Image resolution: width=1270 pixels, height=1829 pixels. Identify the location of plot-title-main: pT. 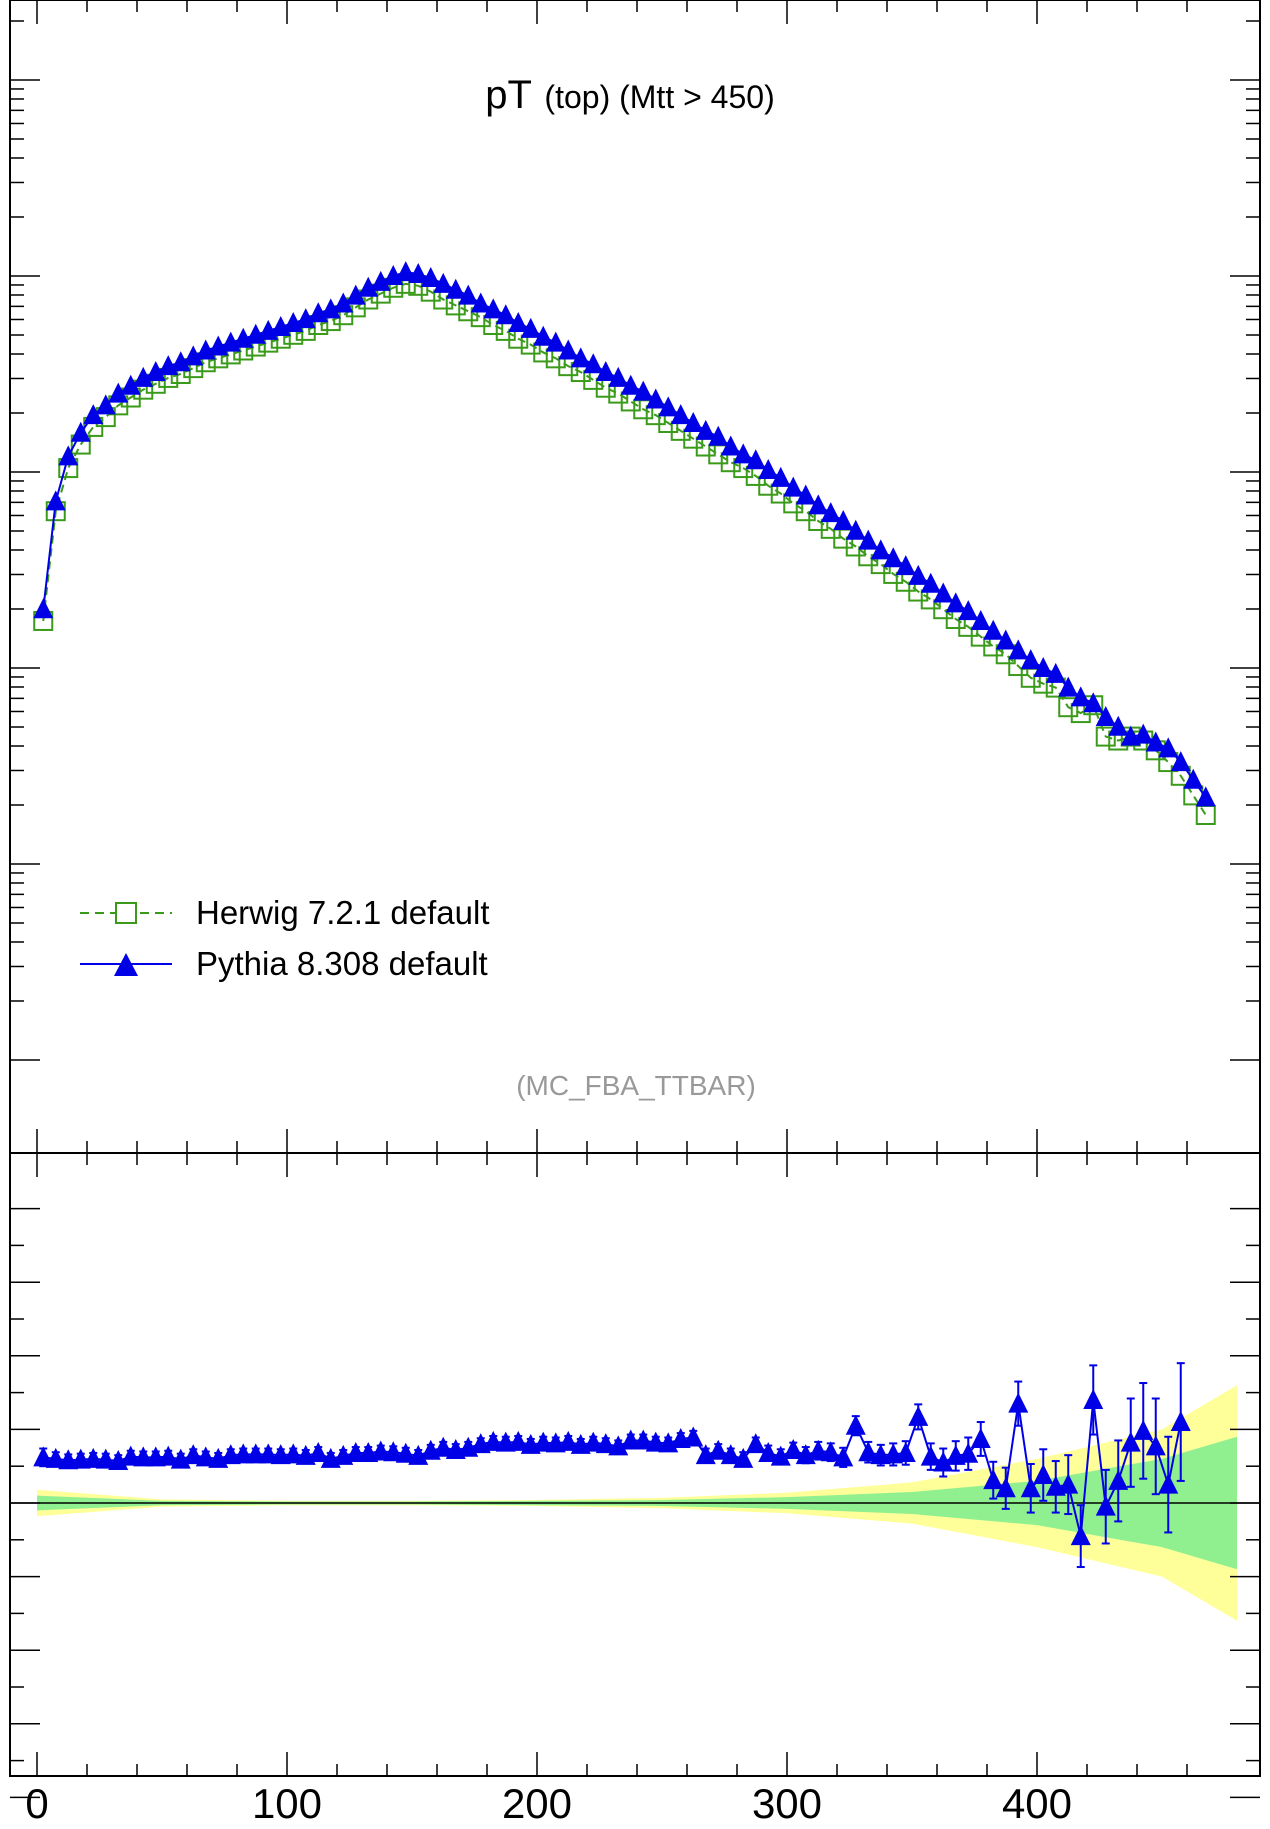
(508, 95).